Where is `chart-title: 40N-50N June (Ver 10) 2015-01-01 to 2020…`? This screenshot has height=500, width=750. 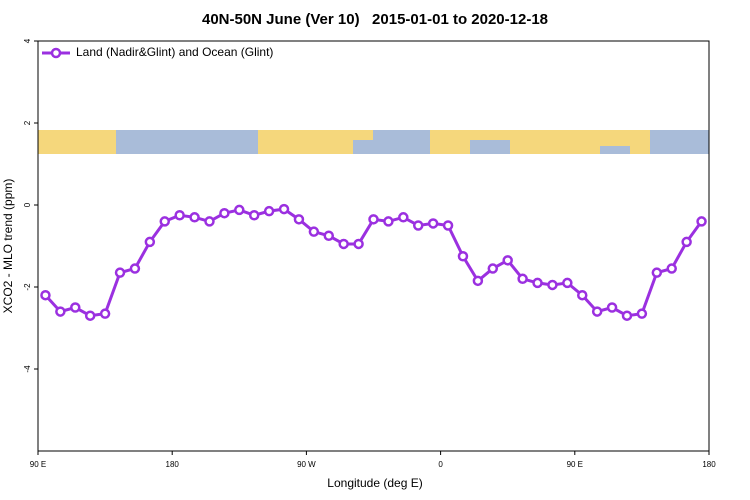 chart-title: 40N-50N June (Ver 10) 2015-01-01 to 2020… is located at coordinates (375, 19).